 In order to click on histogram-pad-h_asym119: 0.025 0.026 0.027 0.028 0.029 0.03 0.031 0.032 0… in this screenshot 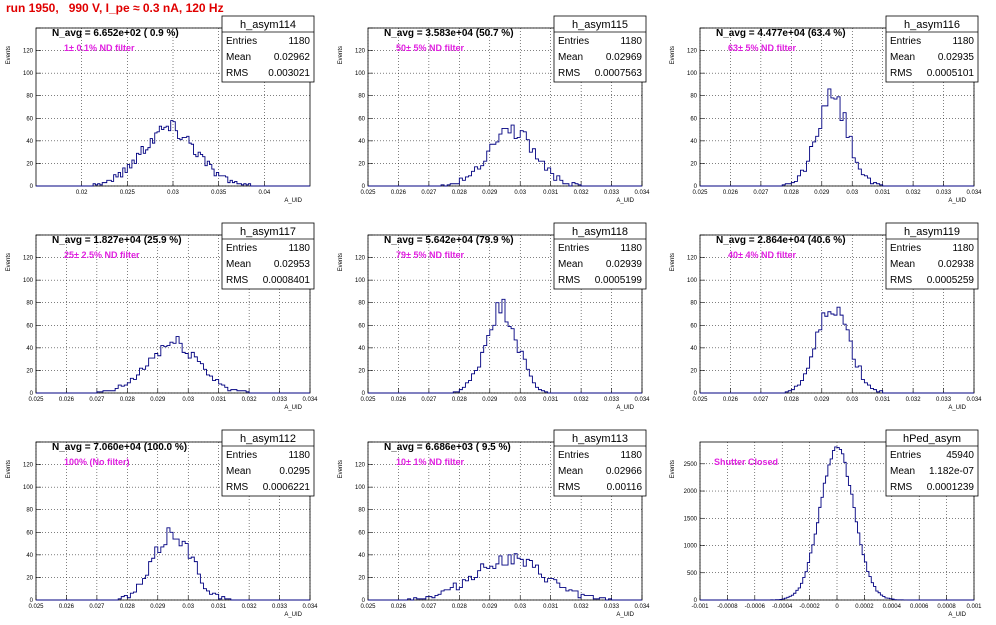, I will do `click(830, 314)`.